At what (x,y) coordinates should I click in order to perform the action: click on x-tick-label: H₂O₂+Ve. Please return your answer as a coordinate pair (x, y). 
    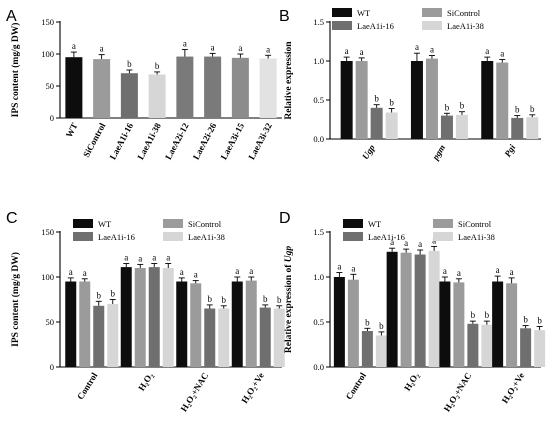
    Looking at the image, I should click on (513, 388).